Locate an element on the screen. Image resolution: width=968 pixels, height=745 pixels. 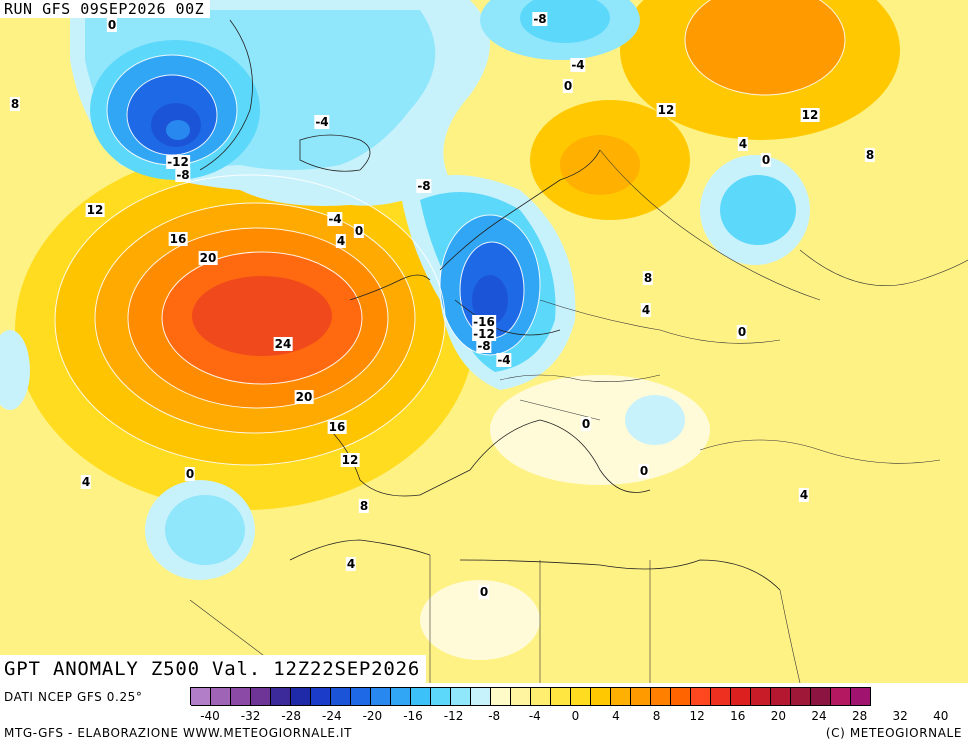
colorbar-tick-label: 16 is located at coordinates (738, 716).